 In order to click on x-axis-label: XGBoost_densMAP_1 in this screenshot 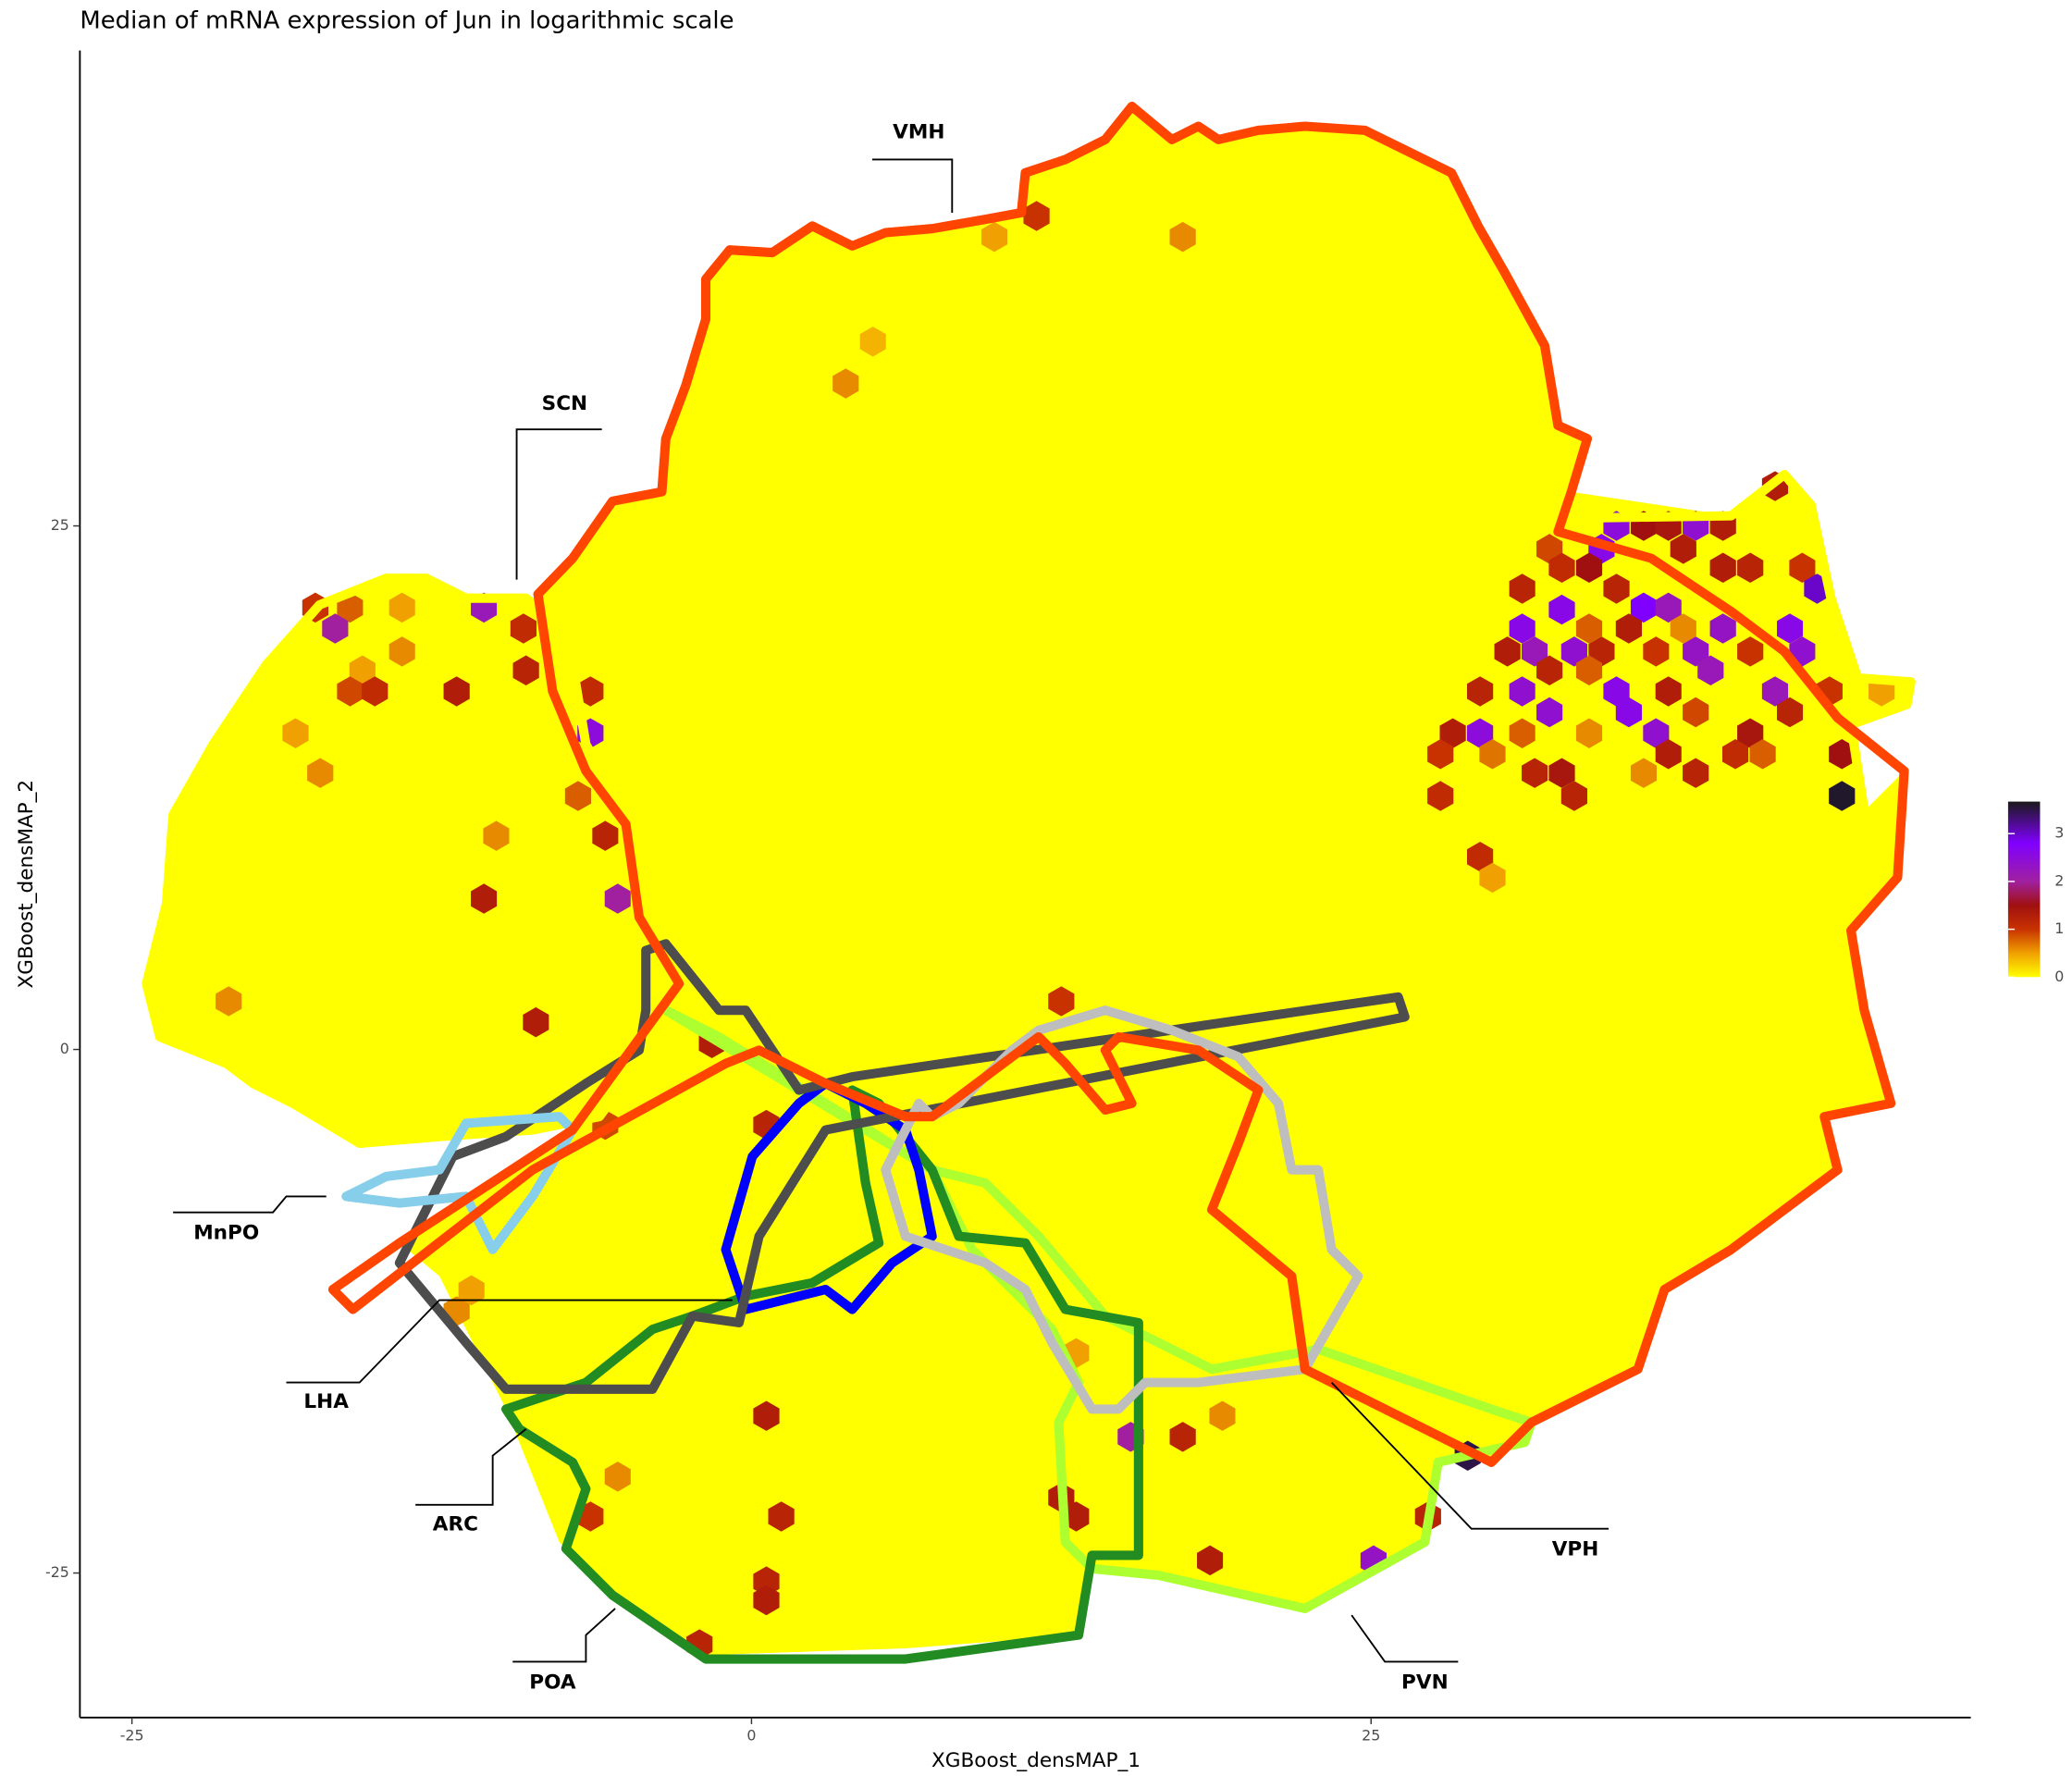, I will do `click(1036, 1761)`.